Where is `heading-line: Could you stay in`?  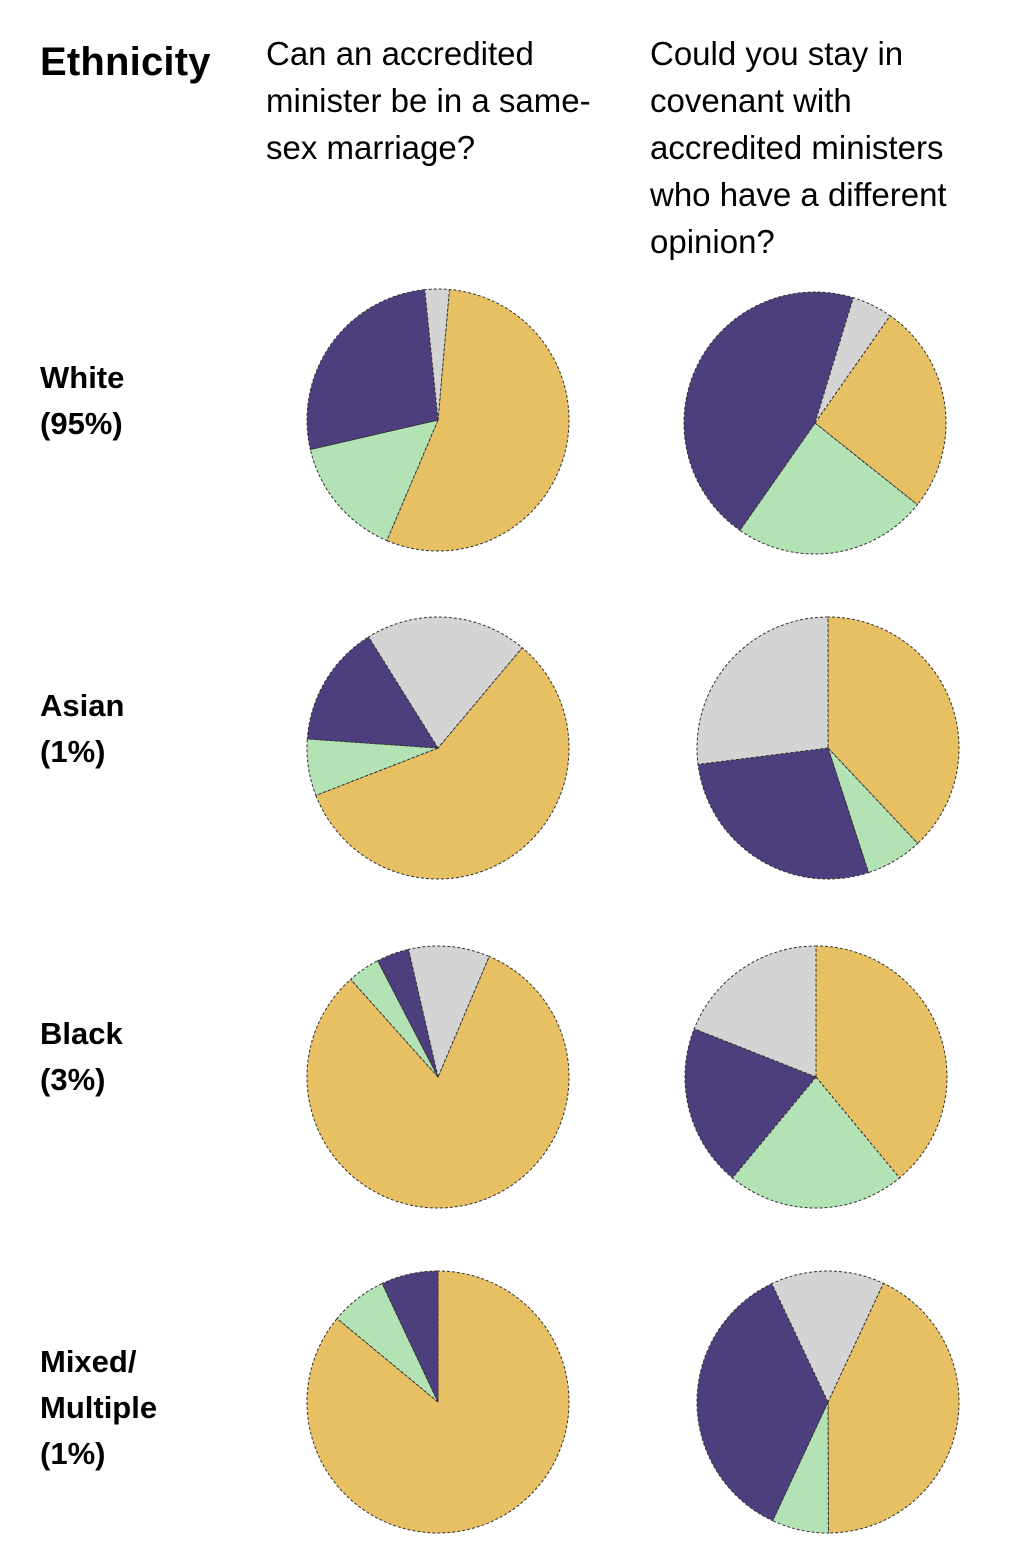 heading-line: Could you stay in is located at coordinates (777, 53).